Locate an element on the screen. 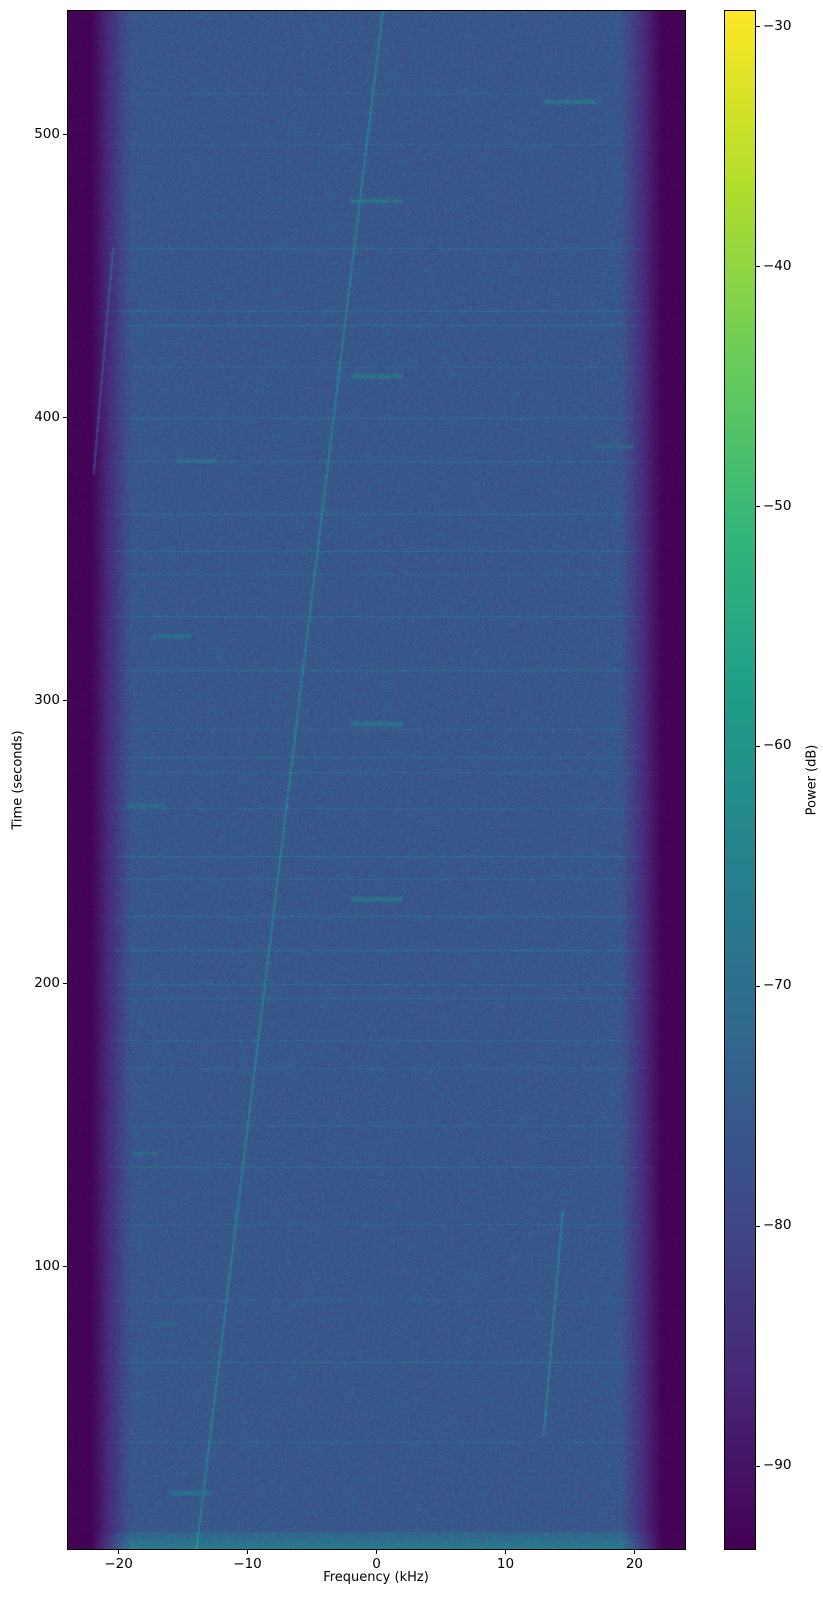 The height and width of the screenshot is (1603, 823). y-tick-label: 500 is located at coordinates (47, 133).